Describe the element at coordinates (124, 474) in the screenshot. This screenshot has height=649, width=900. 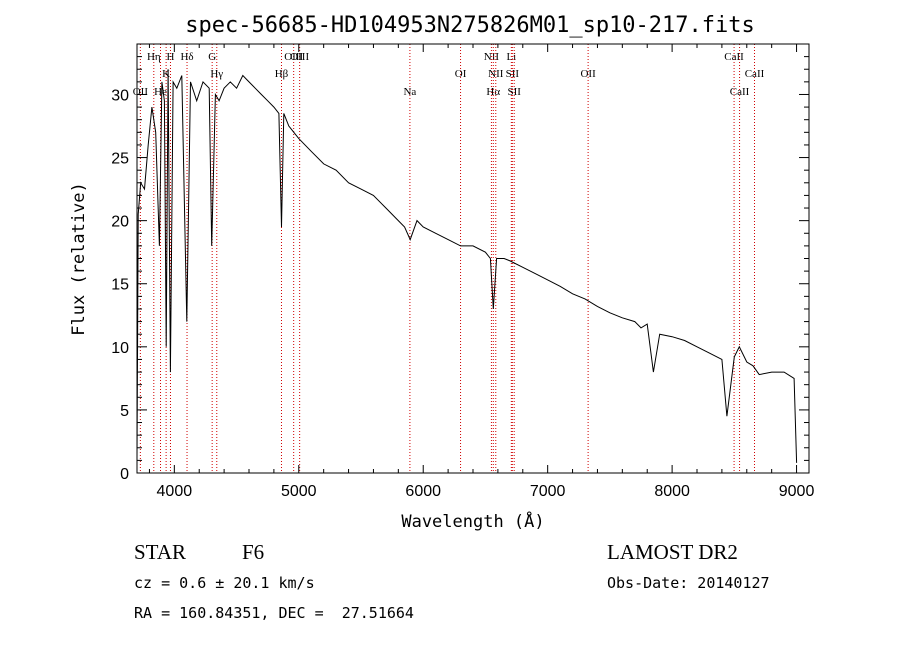
I see `y-tick-label: 0` at that location.